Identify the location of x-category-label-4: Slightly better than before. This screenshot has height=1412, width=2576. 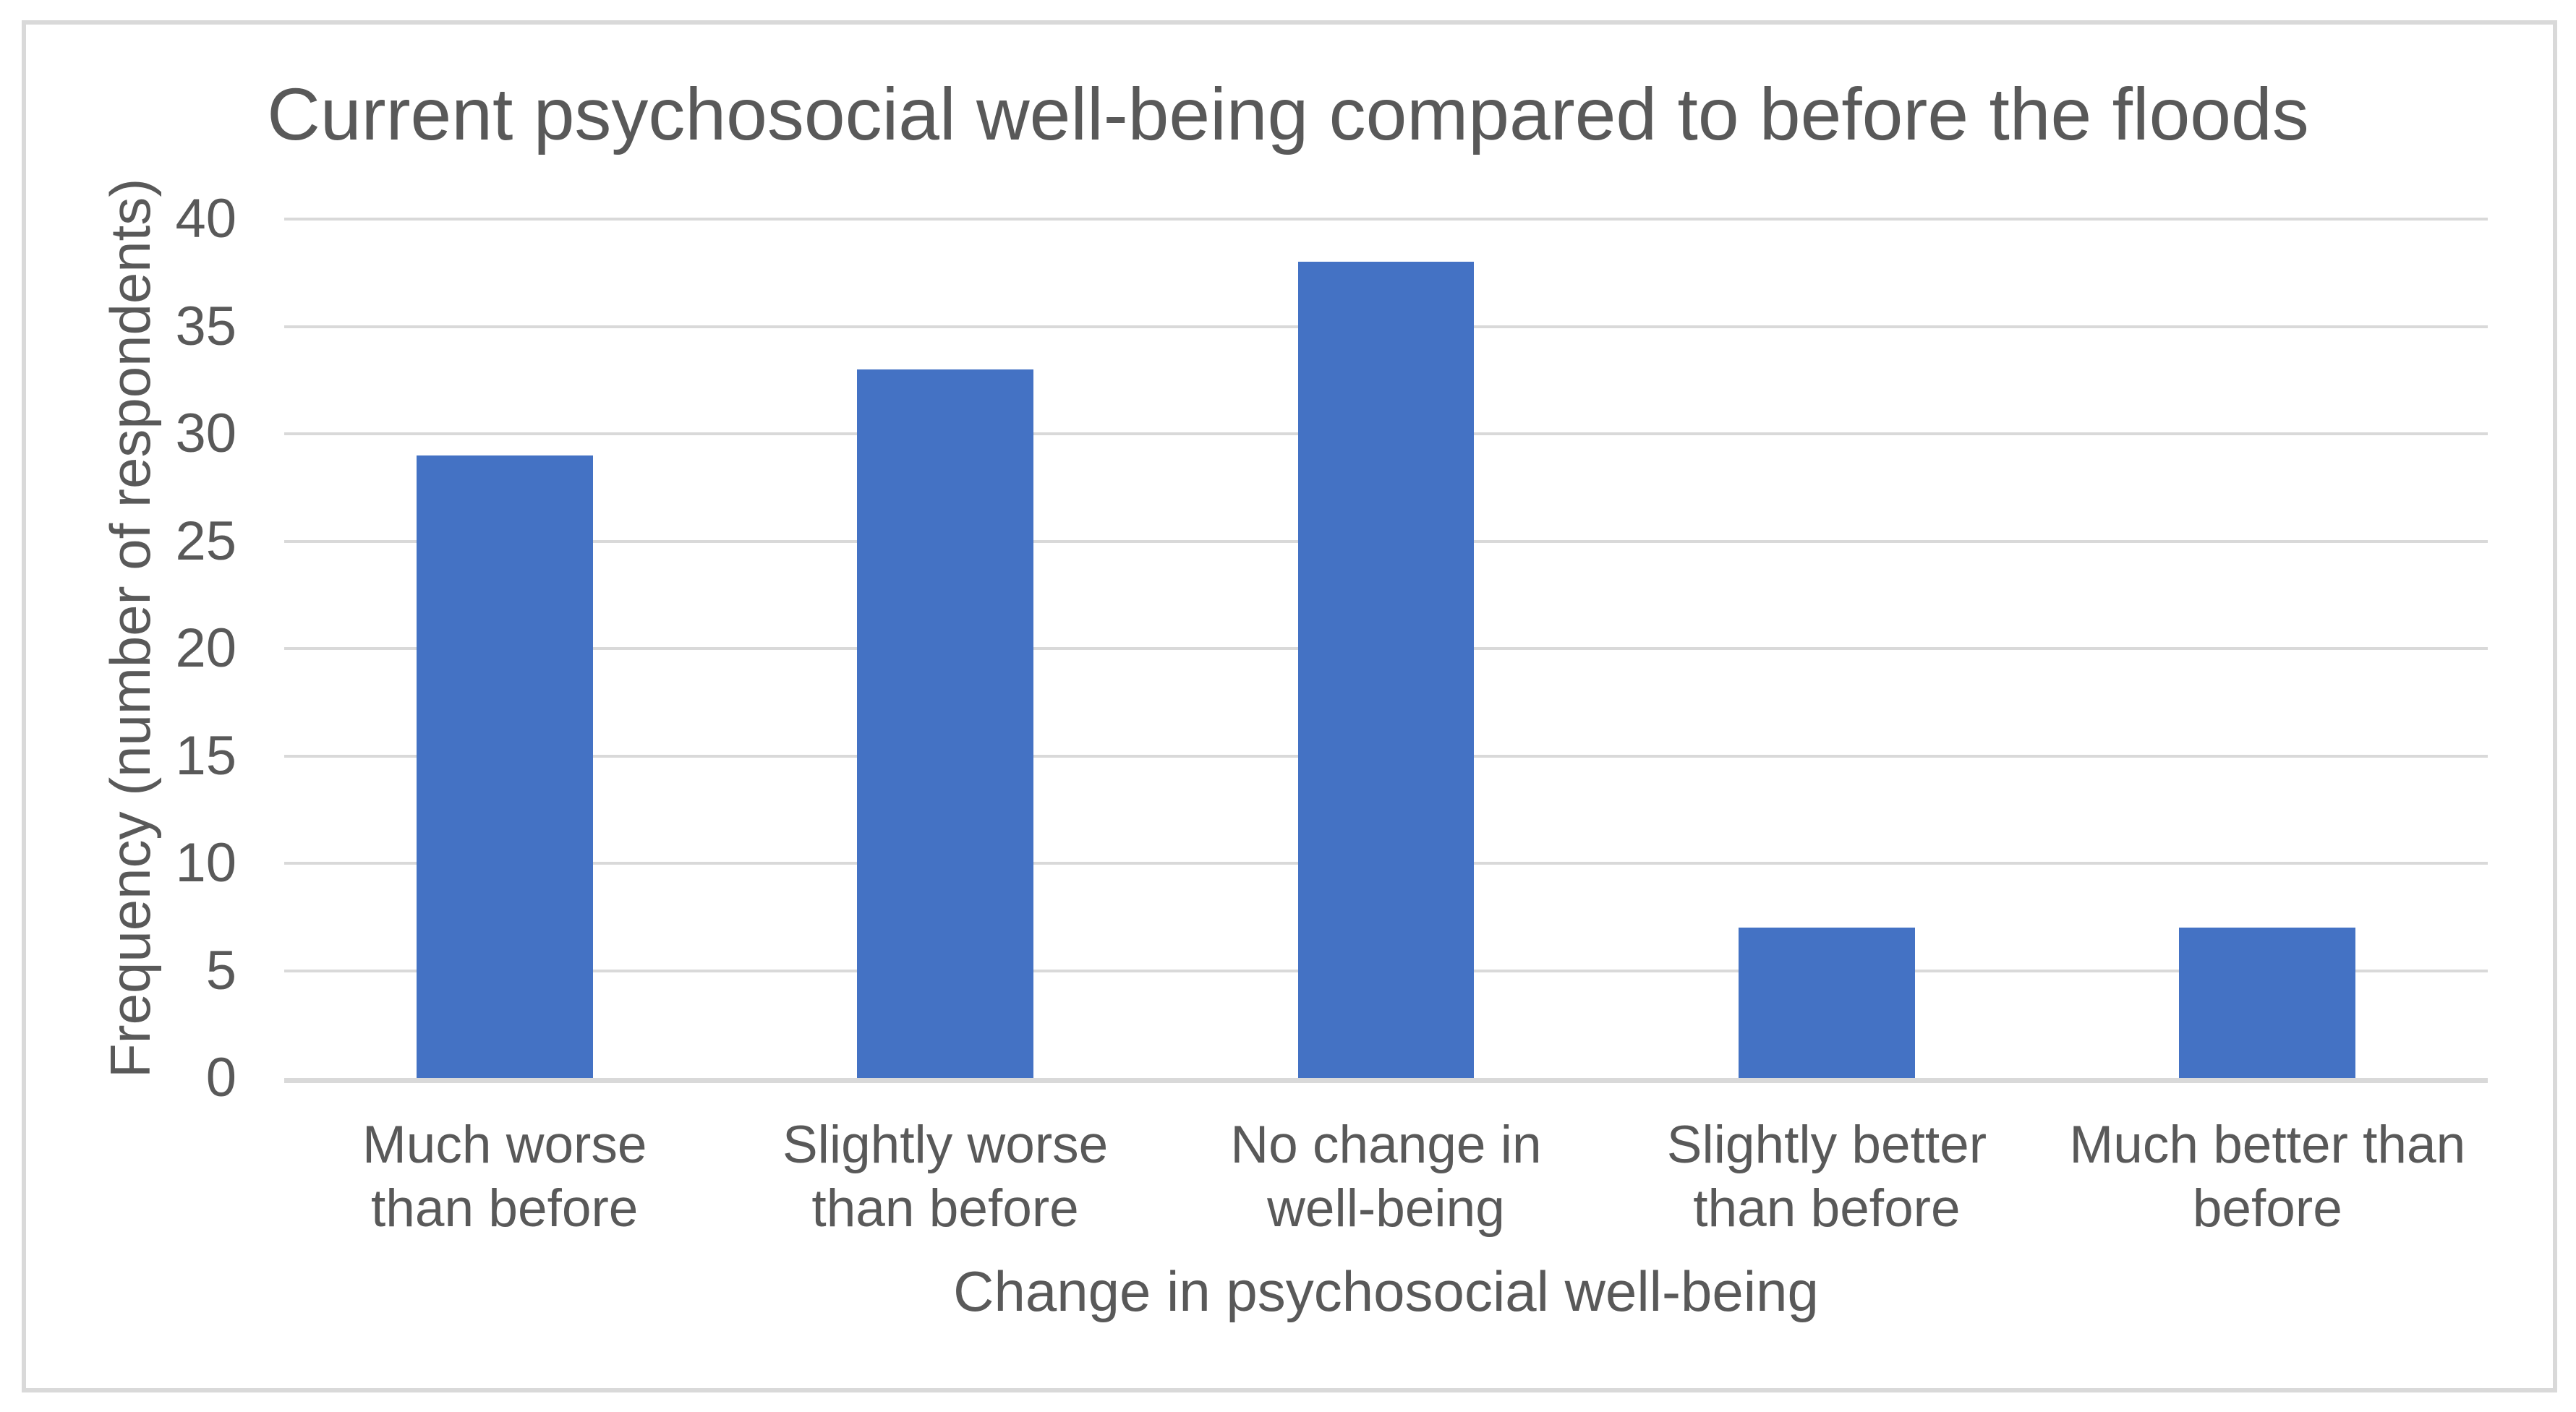
(1827, 1177).